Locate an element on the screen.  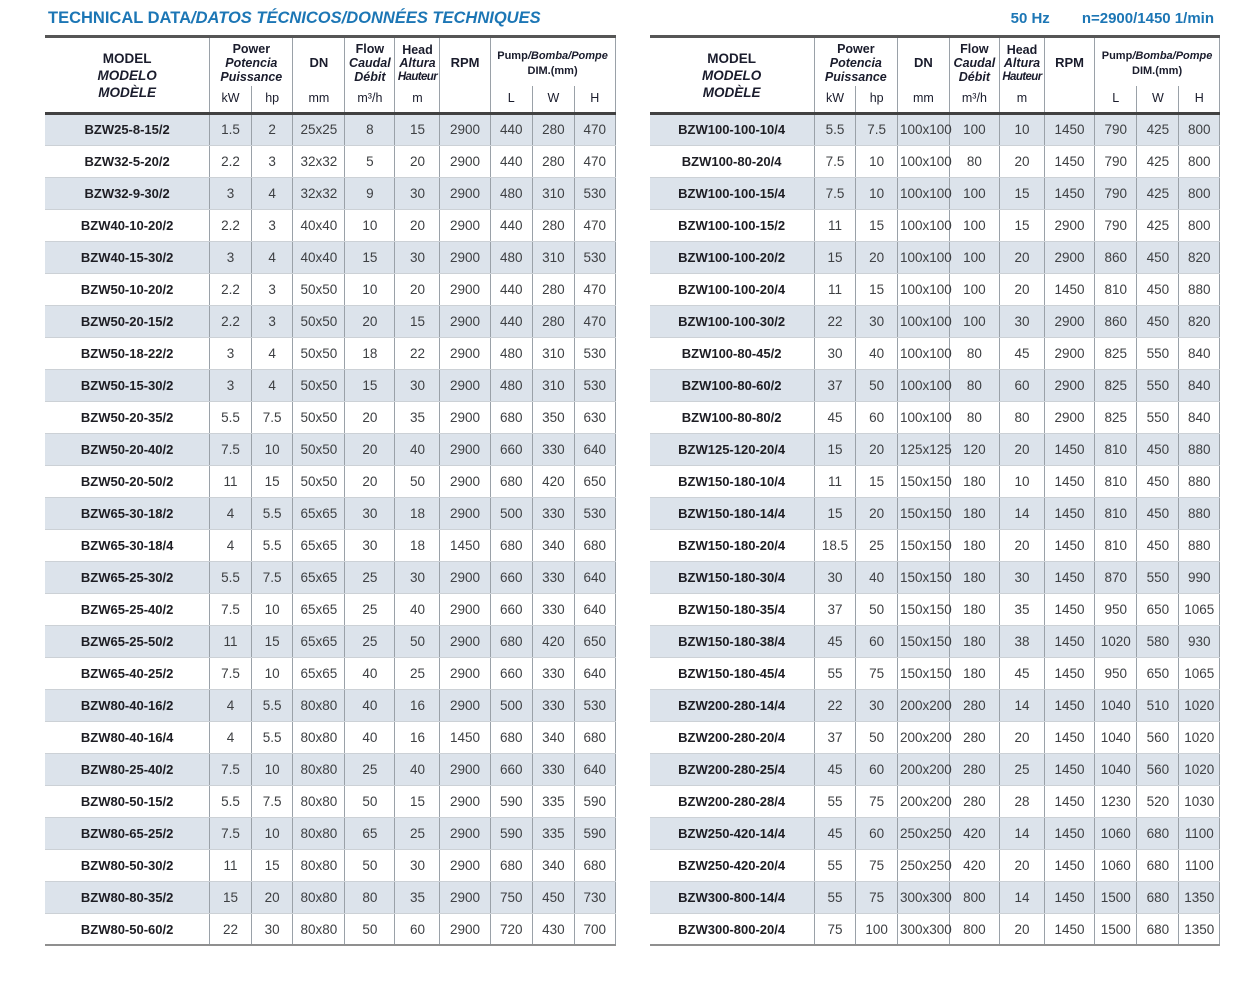
model-cell: BZW80-40-16/2 is located at coordinates (127, 705).